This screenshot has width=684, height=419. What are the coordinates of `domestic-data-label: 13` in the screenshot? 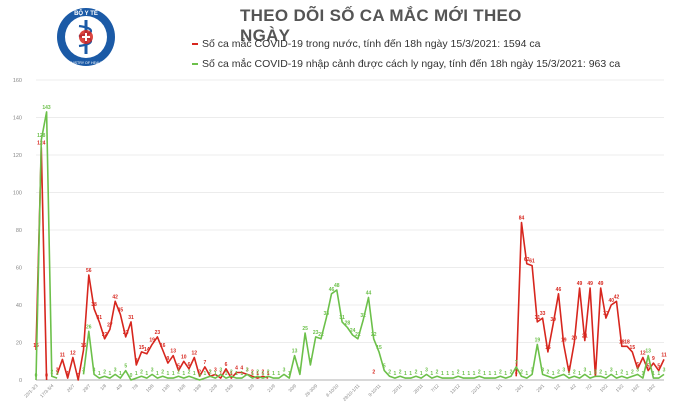 It's located at (173, 352).